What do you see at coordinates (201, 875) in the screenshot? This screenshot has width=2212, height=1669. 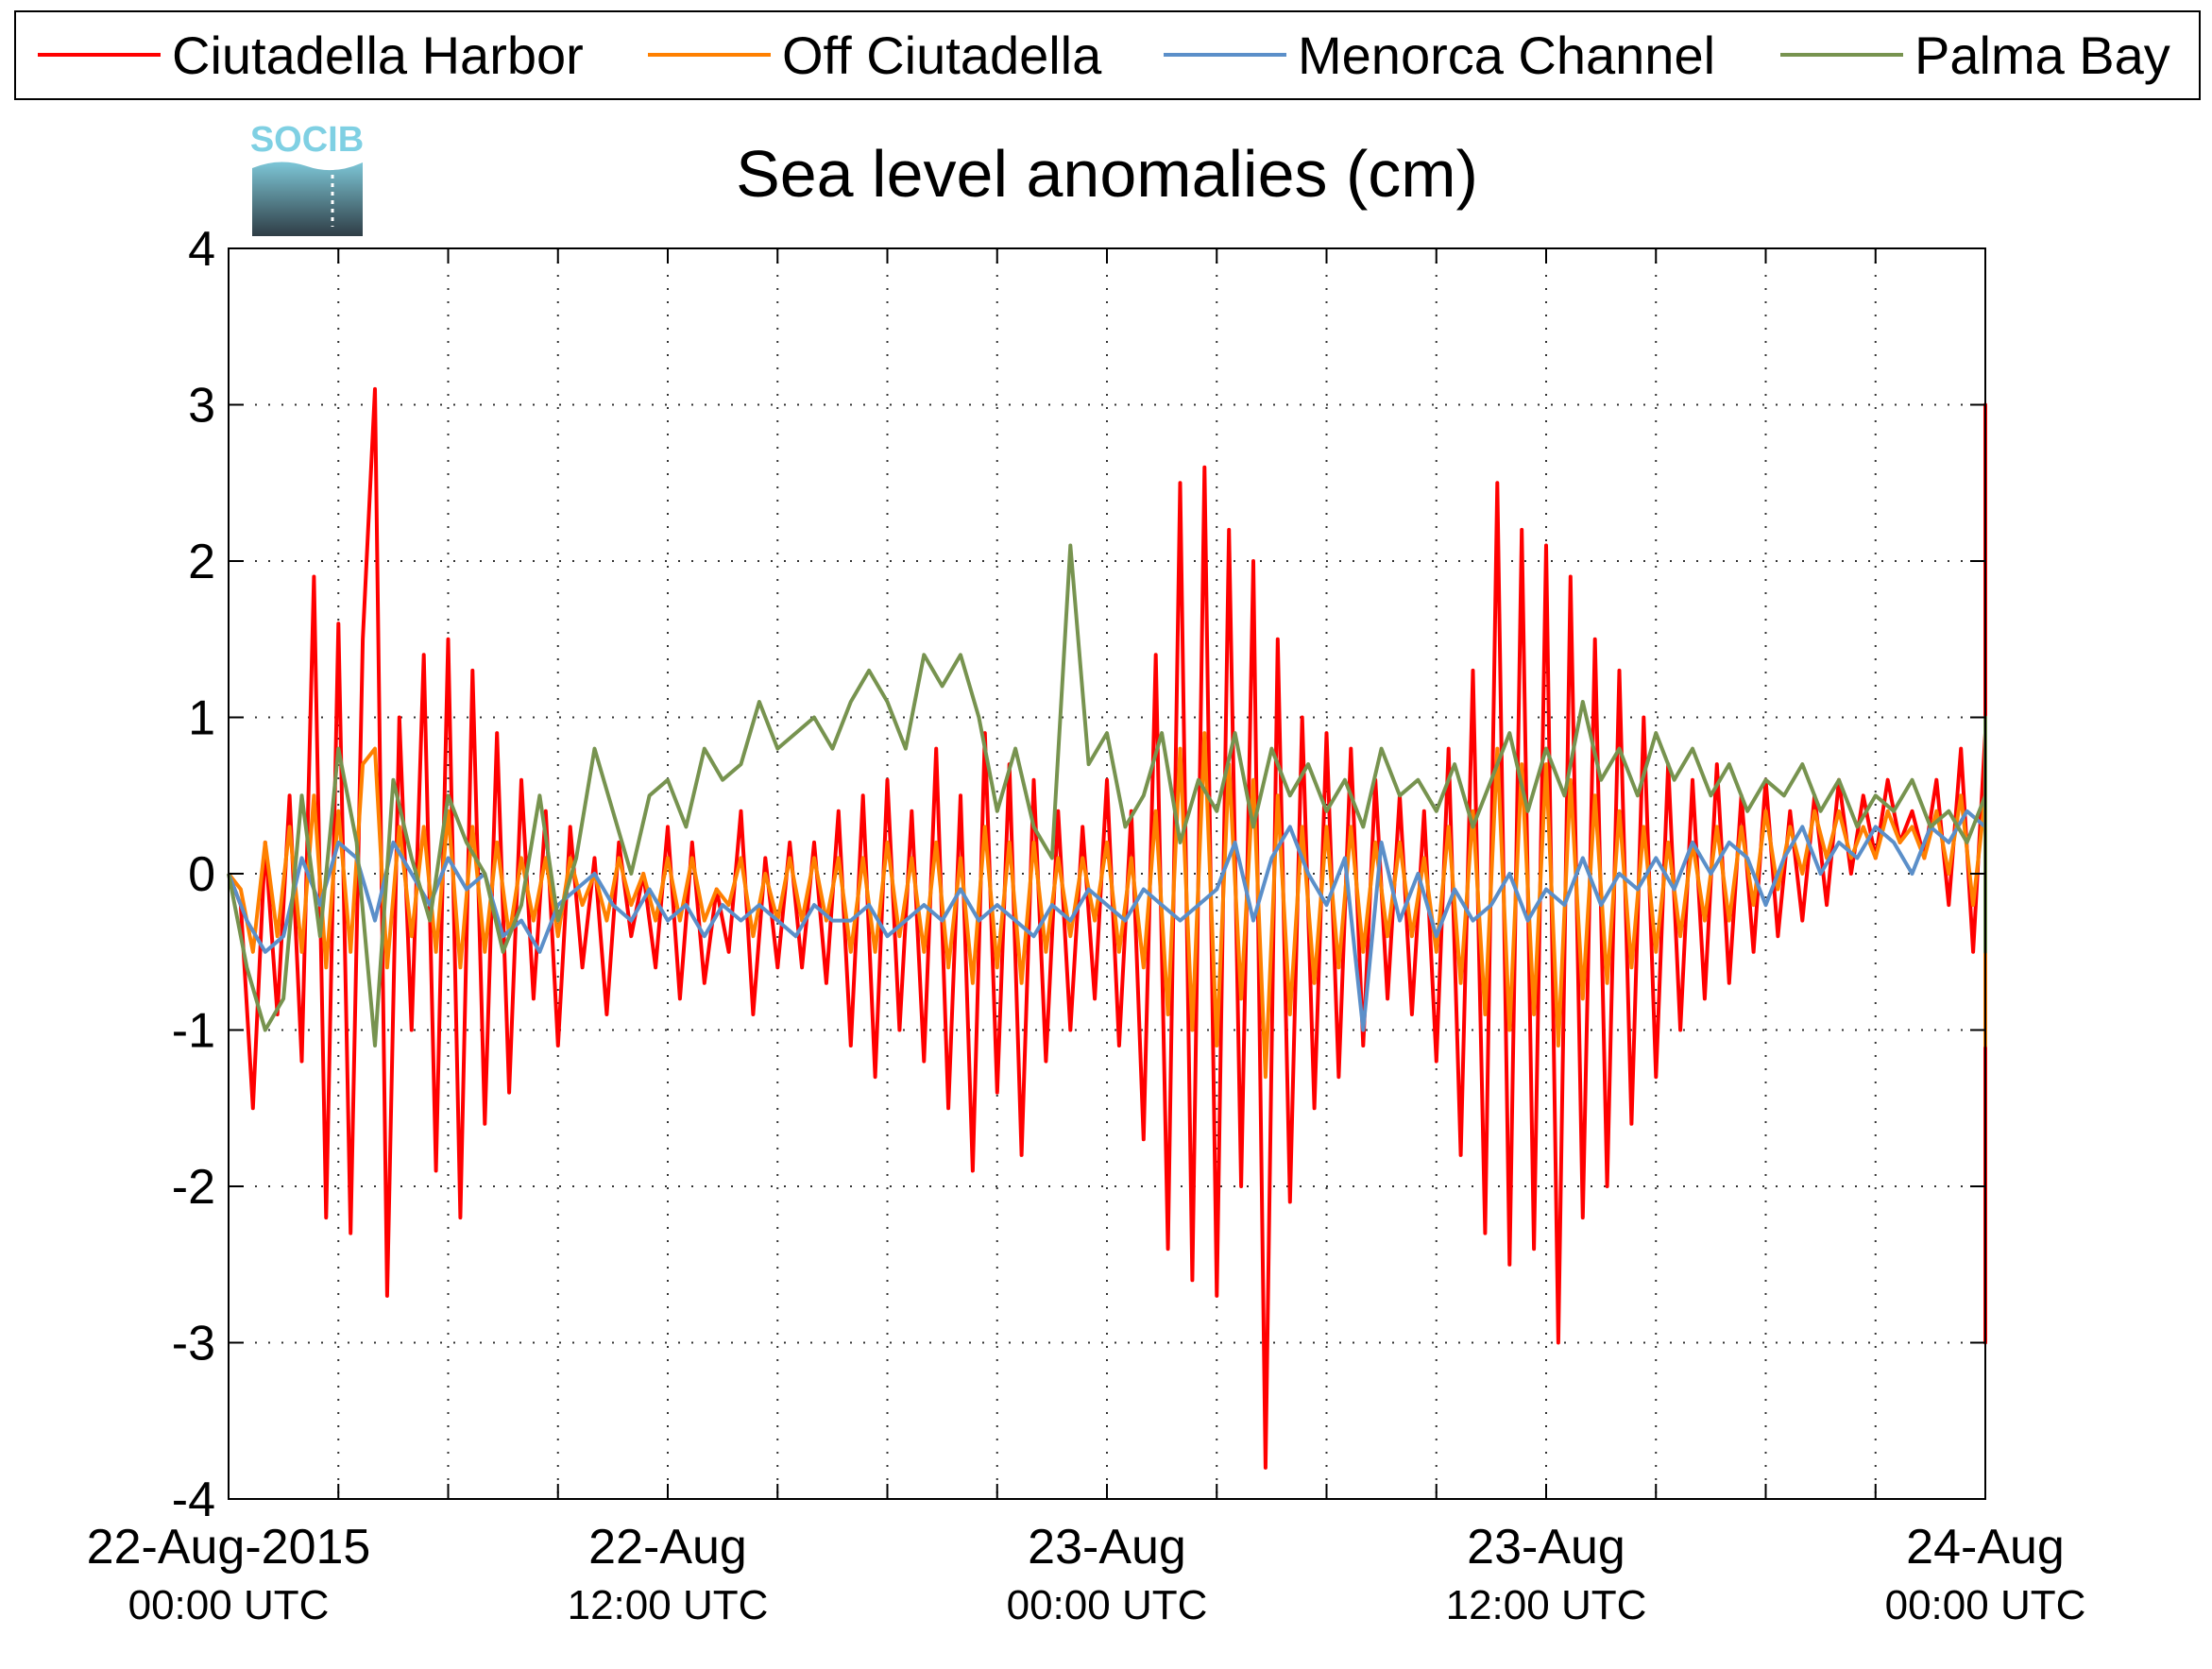 I see `y-tick-label: 0` at bounding box center [201, 875].